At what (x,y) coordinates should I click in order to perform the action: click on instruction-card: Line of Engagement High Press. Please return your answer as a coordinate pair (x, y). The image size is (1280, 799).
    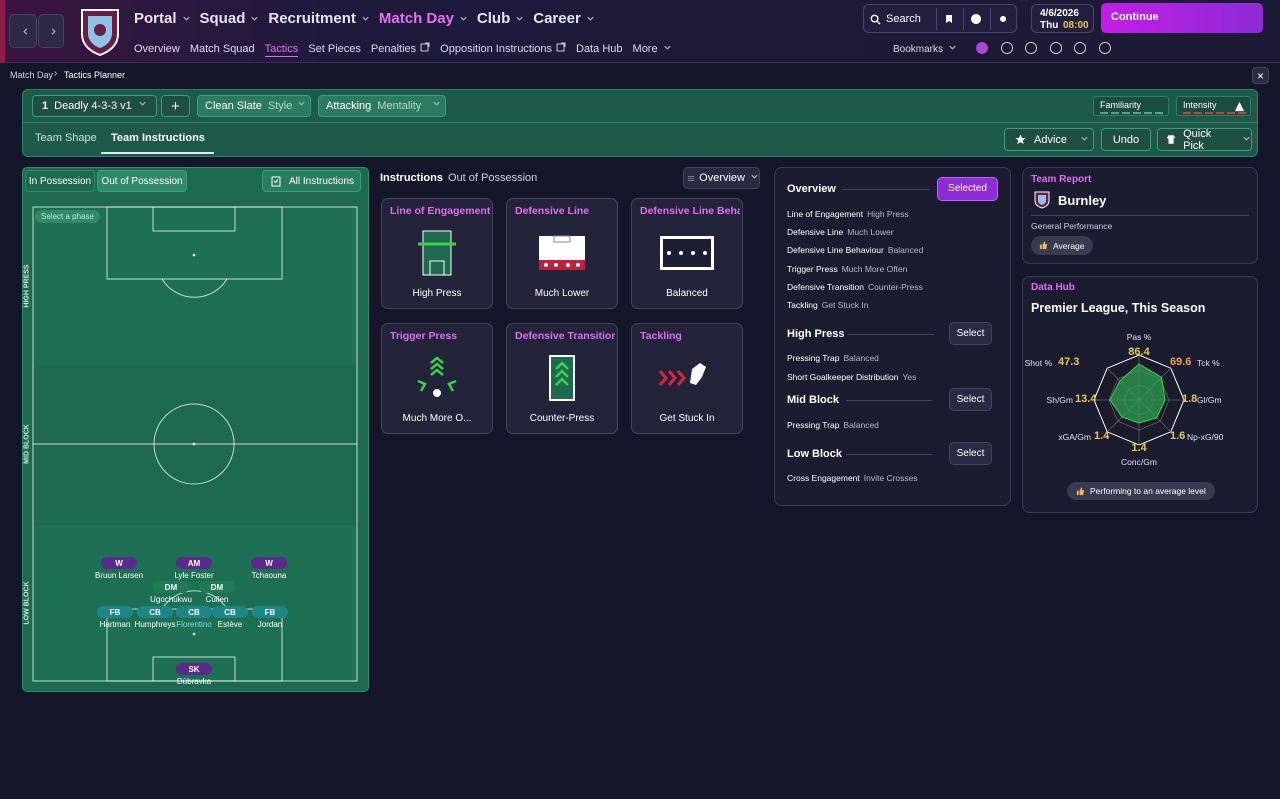
    Looking at the image, I should click on (437, 253).